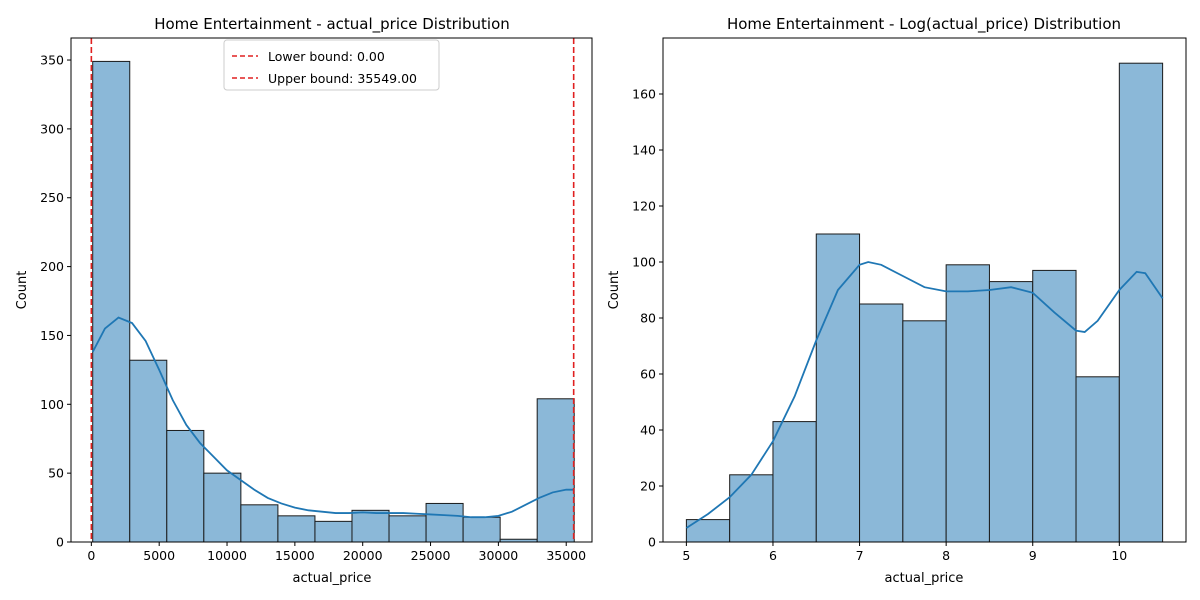  I want to click on x-tick-label: 10000, so click(227, 555).